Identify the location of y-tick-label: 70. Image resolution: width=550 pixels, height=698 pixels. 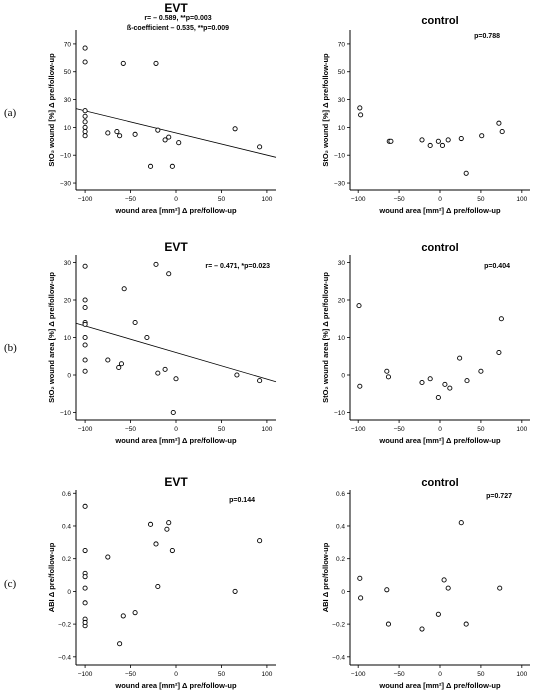
(342, 44).